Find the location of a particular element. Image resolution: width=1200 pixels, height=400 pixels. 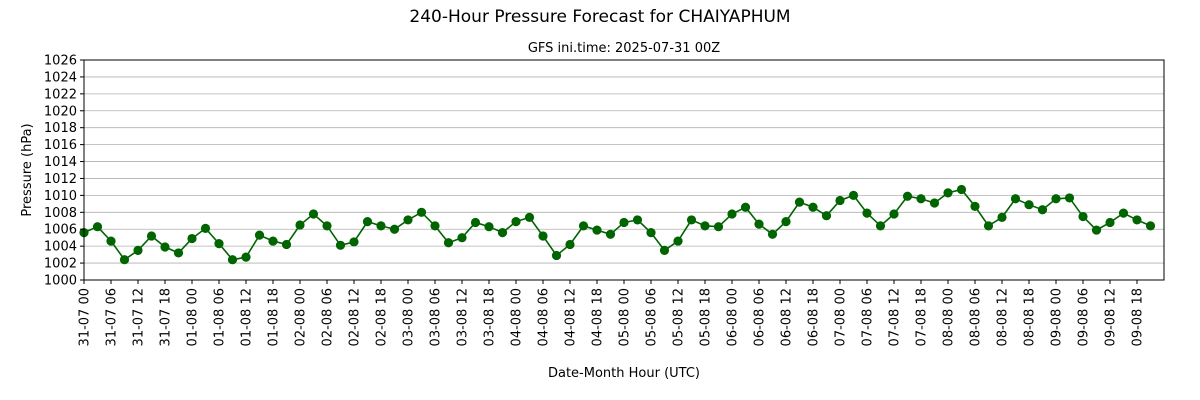

x-tick-label: 04-08 18 is located at coordinates (598, 317).